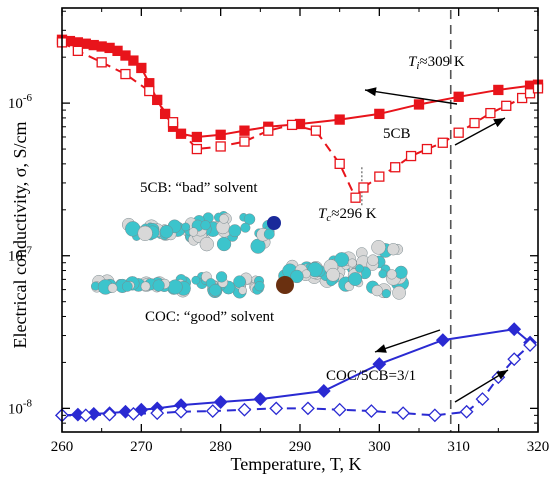  What do you see at coordinates (62, 447) in the screenshot?
I see `x-tick-label: 260` at bounding box center [62, 447].